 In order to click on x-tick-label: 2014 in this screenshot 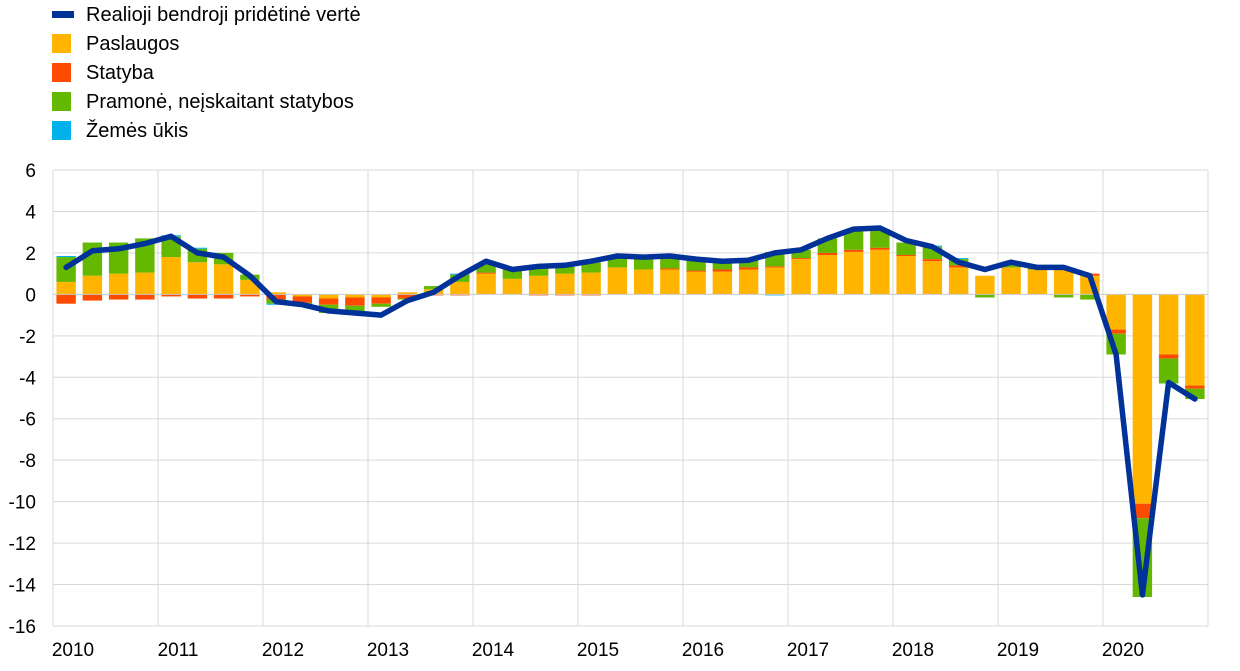, I will do `click(493, 650)`.